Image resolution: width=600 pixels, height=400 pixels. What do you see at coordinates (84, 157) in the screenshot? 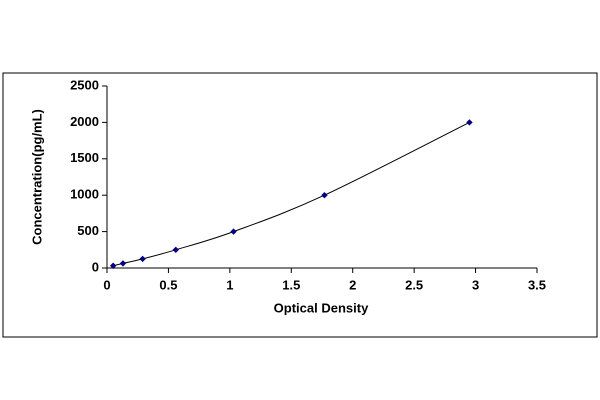
I see `y-tick-label: 1500` at bounding box center [84, 157].